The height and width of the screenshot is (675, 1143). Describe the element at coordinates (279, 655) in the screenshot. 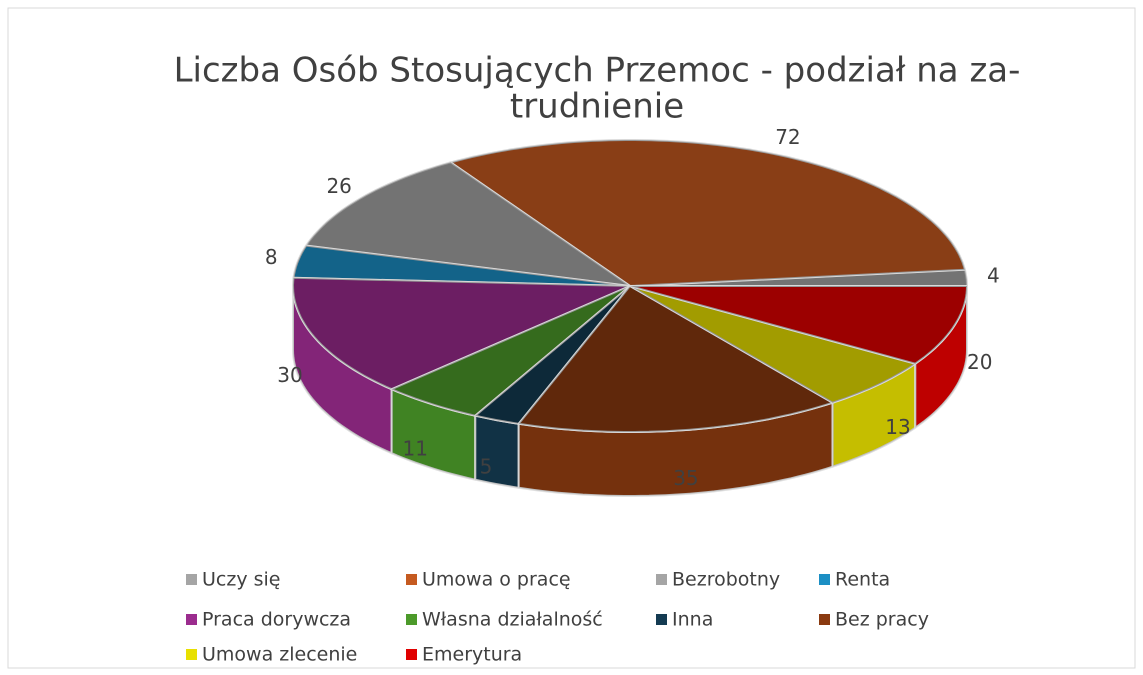

I see `legend-label: Umowa zlecenie` at that location.